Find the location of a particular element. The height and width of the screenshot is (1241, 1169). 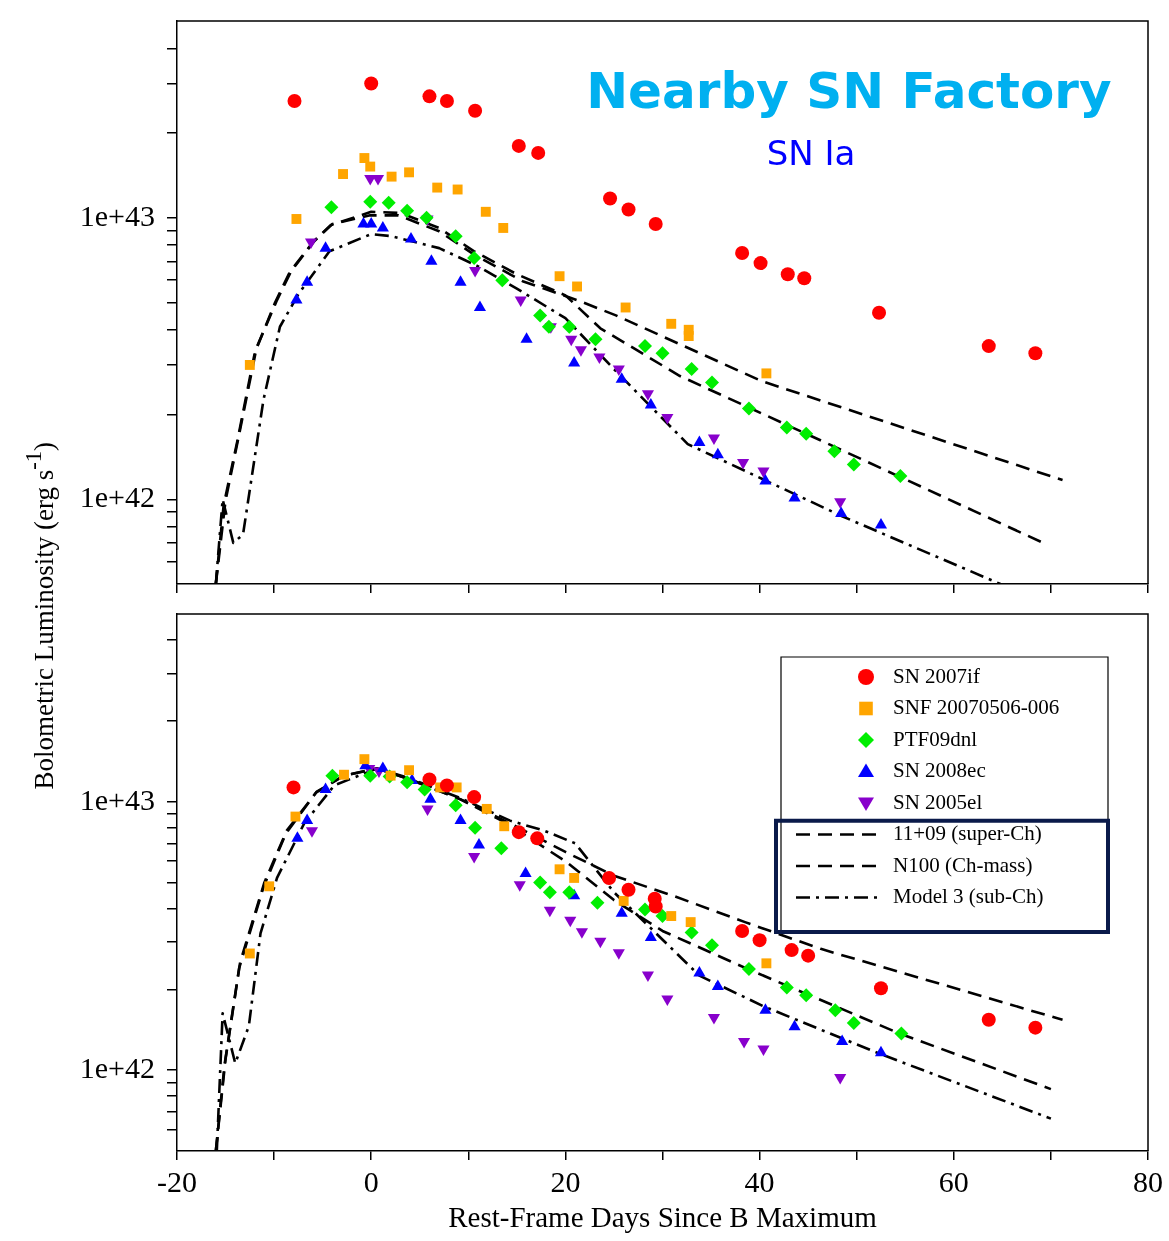

legend-label: SN 2005el is located at coordinates (938, 801).